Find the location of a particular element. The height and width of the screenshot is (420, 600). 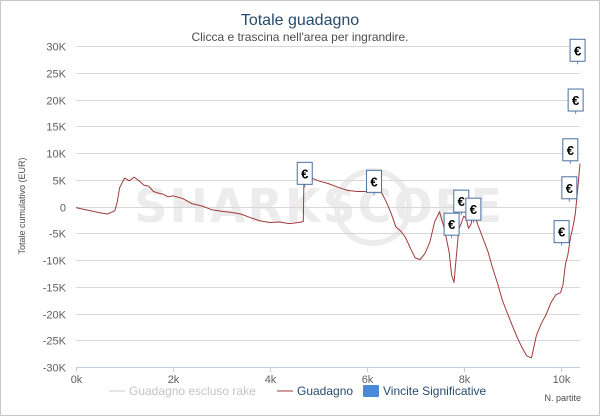

y-tick-label: -25K is located at coordinates (55, 342).